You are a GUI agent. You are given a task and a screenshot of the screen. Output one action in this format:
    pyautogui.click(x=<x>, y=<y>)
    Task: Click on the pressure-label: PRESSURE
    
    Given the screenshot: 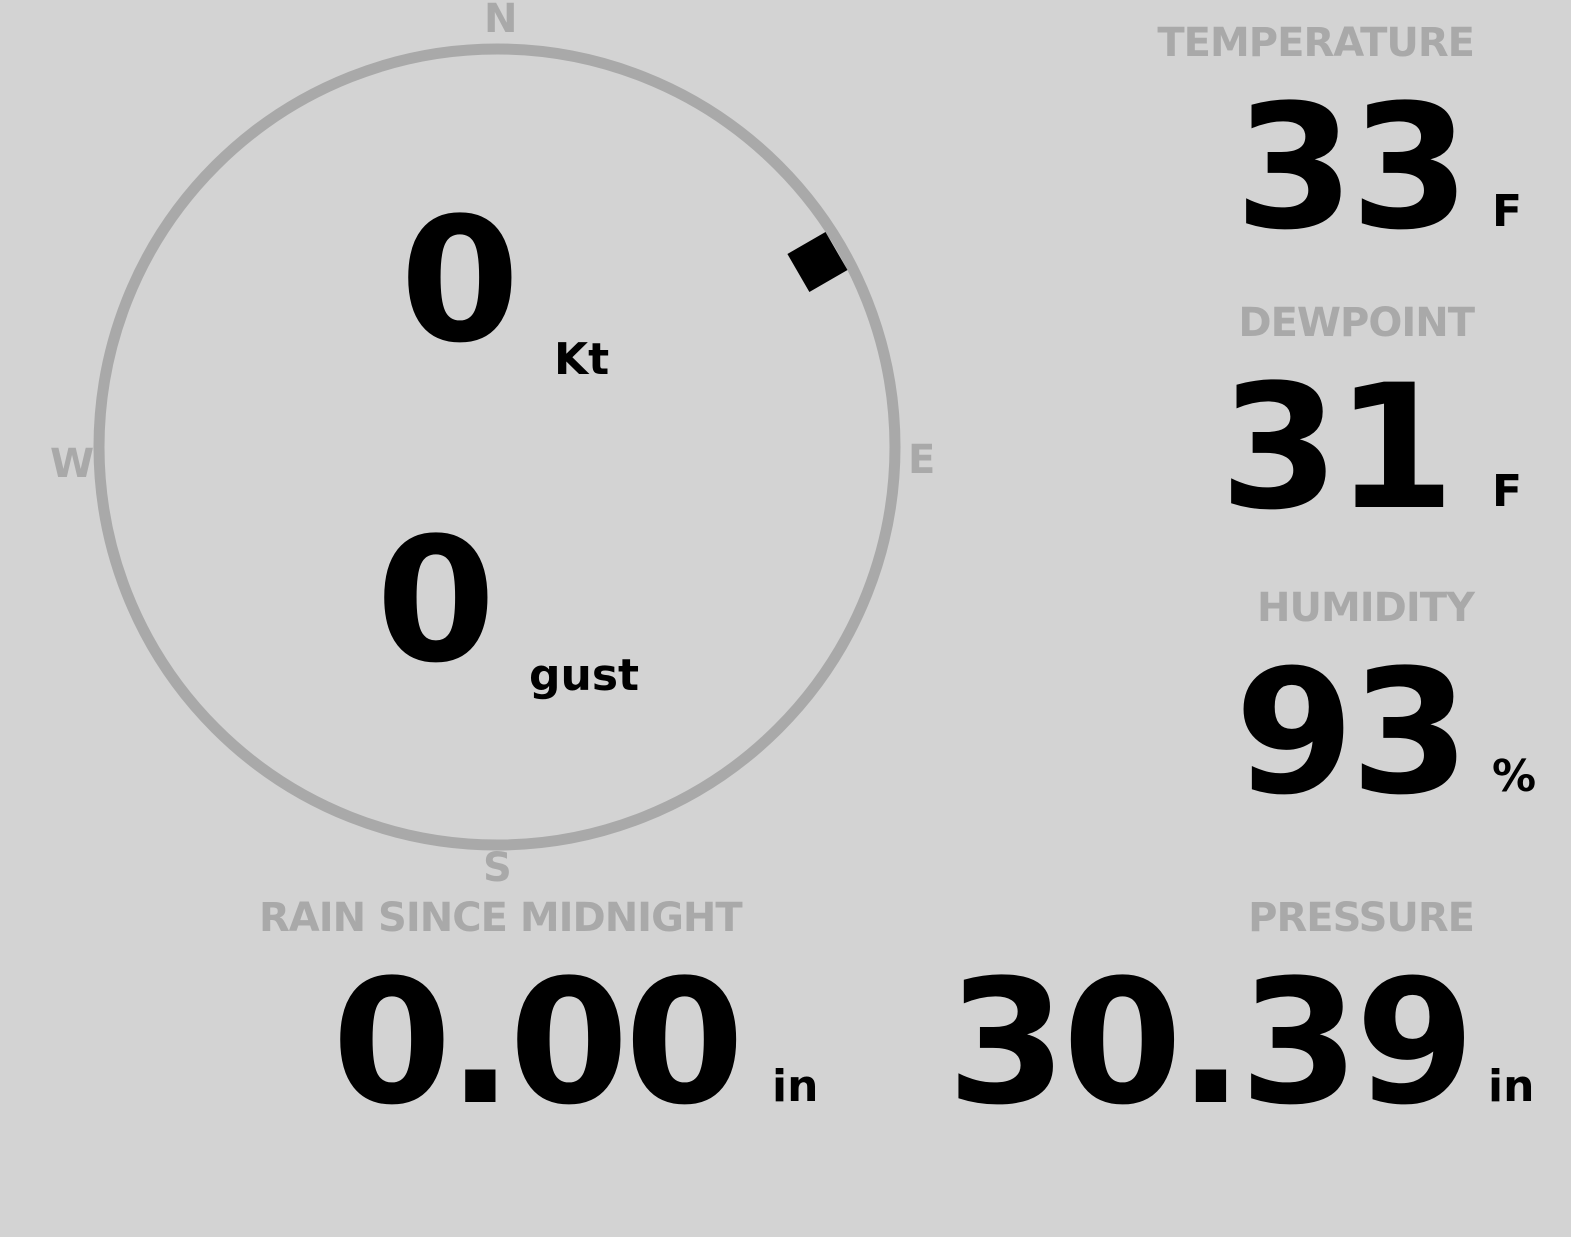 What is the action you would take?
    pyautogui.click(x=1361, y=918)
    